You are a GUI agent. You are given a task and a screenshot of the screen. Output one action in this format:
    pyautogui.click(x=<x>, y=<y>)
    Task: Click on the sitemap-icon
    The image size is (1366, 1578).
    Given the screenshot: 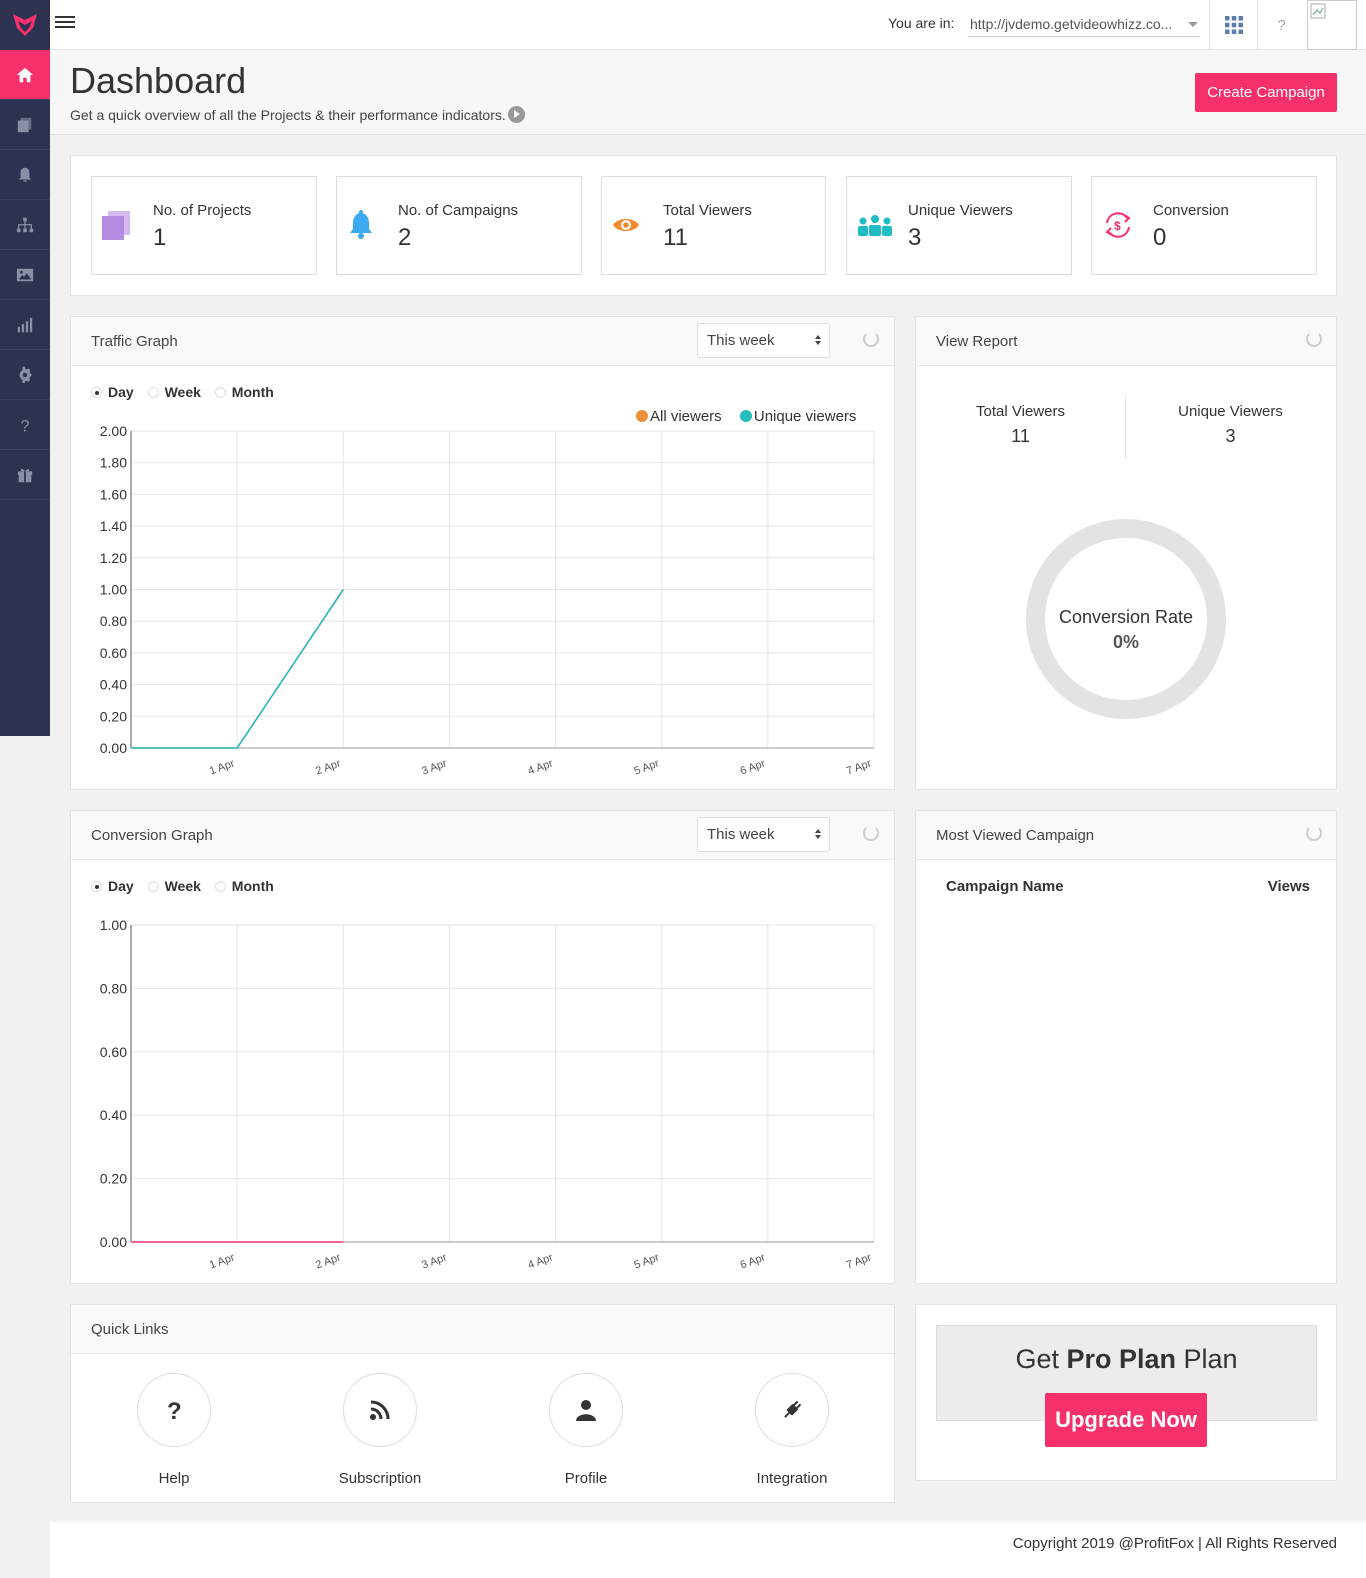 What is the action you would take?
    pyautogui.click(x=25, y=224)
    